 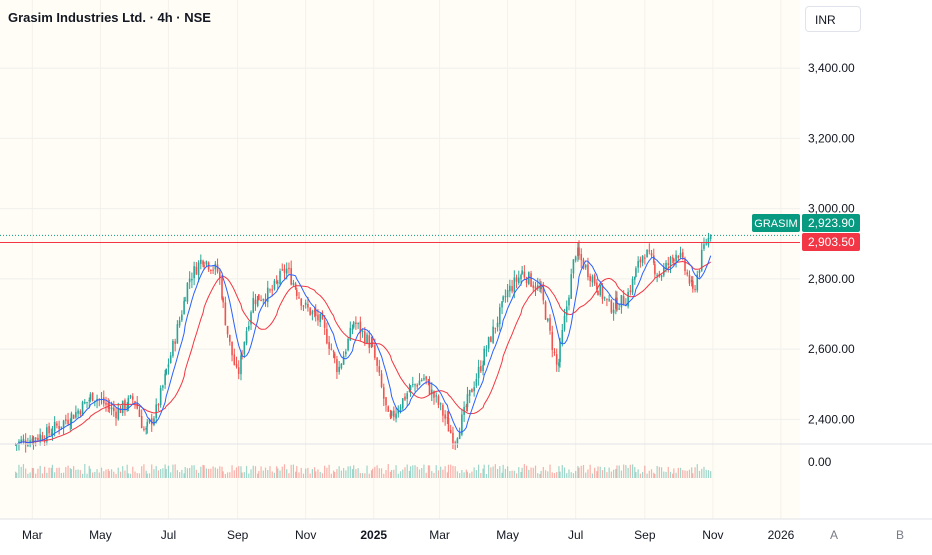 I want to click on button-a: A, so click(x=834, y=535).